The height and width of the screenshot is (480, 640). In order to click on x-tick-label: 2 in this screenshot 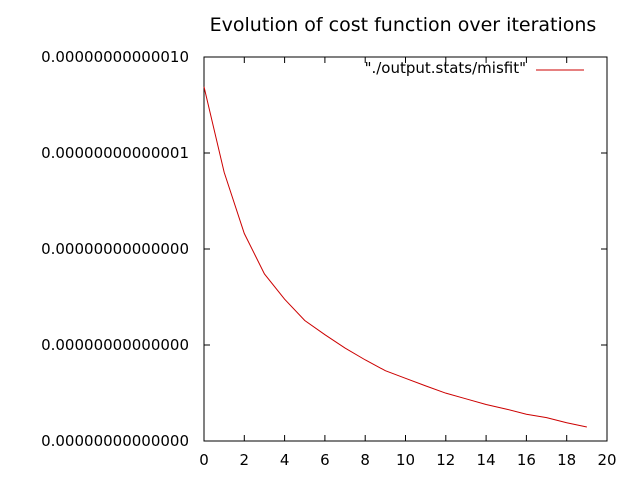, I will do `click(245, 460)`.